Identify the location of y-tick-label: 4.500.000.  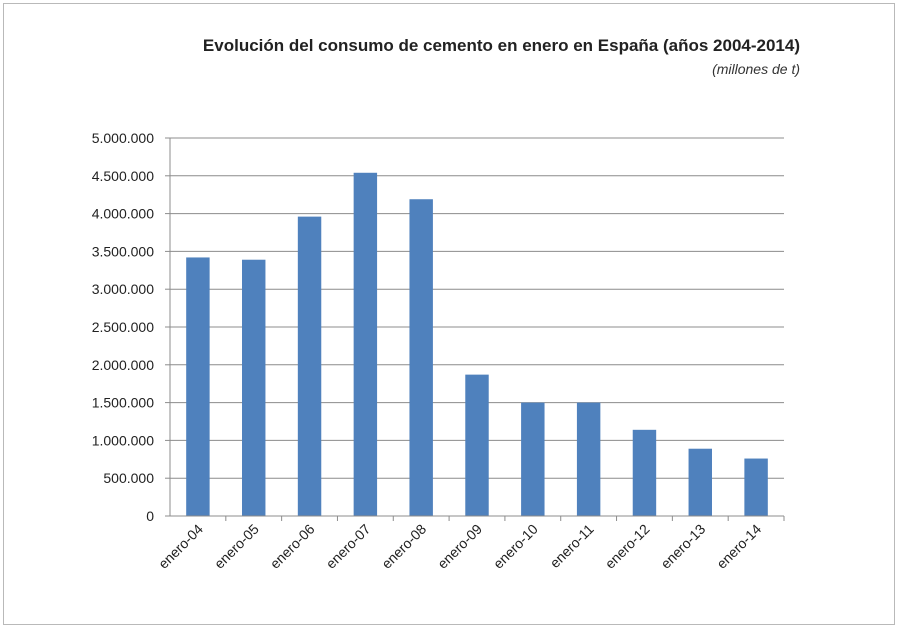
(123, 176).